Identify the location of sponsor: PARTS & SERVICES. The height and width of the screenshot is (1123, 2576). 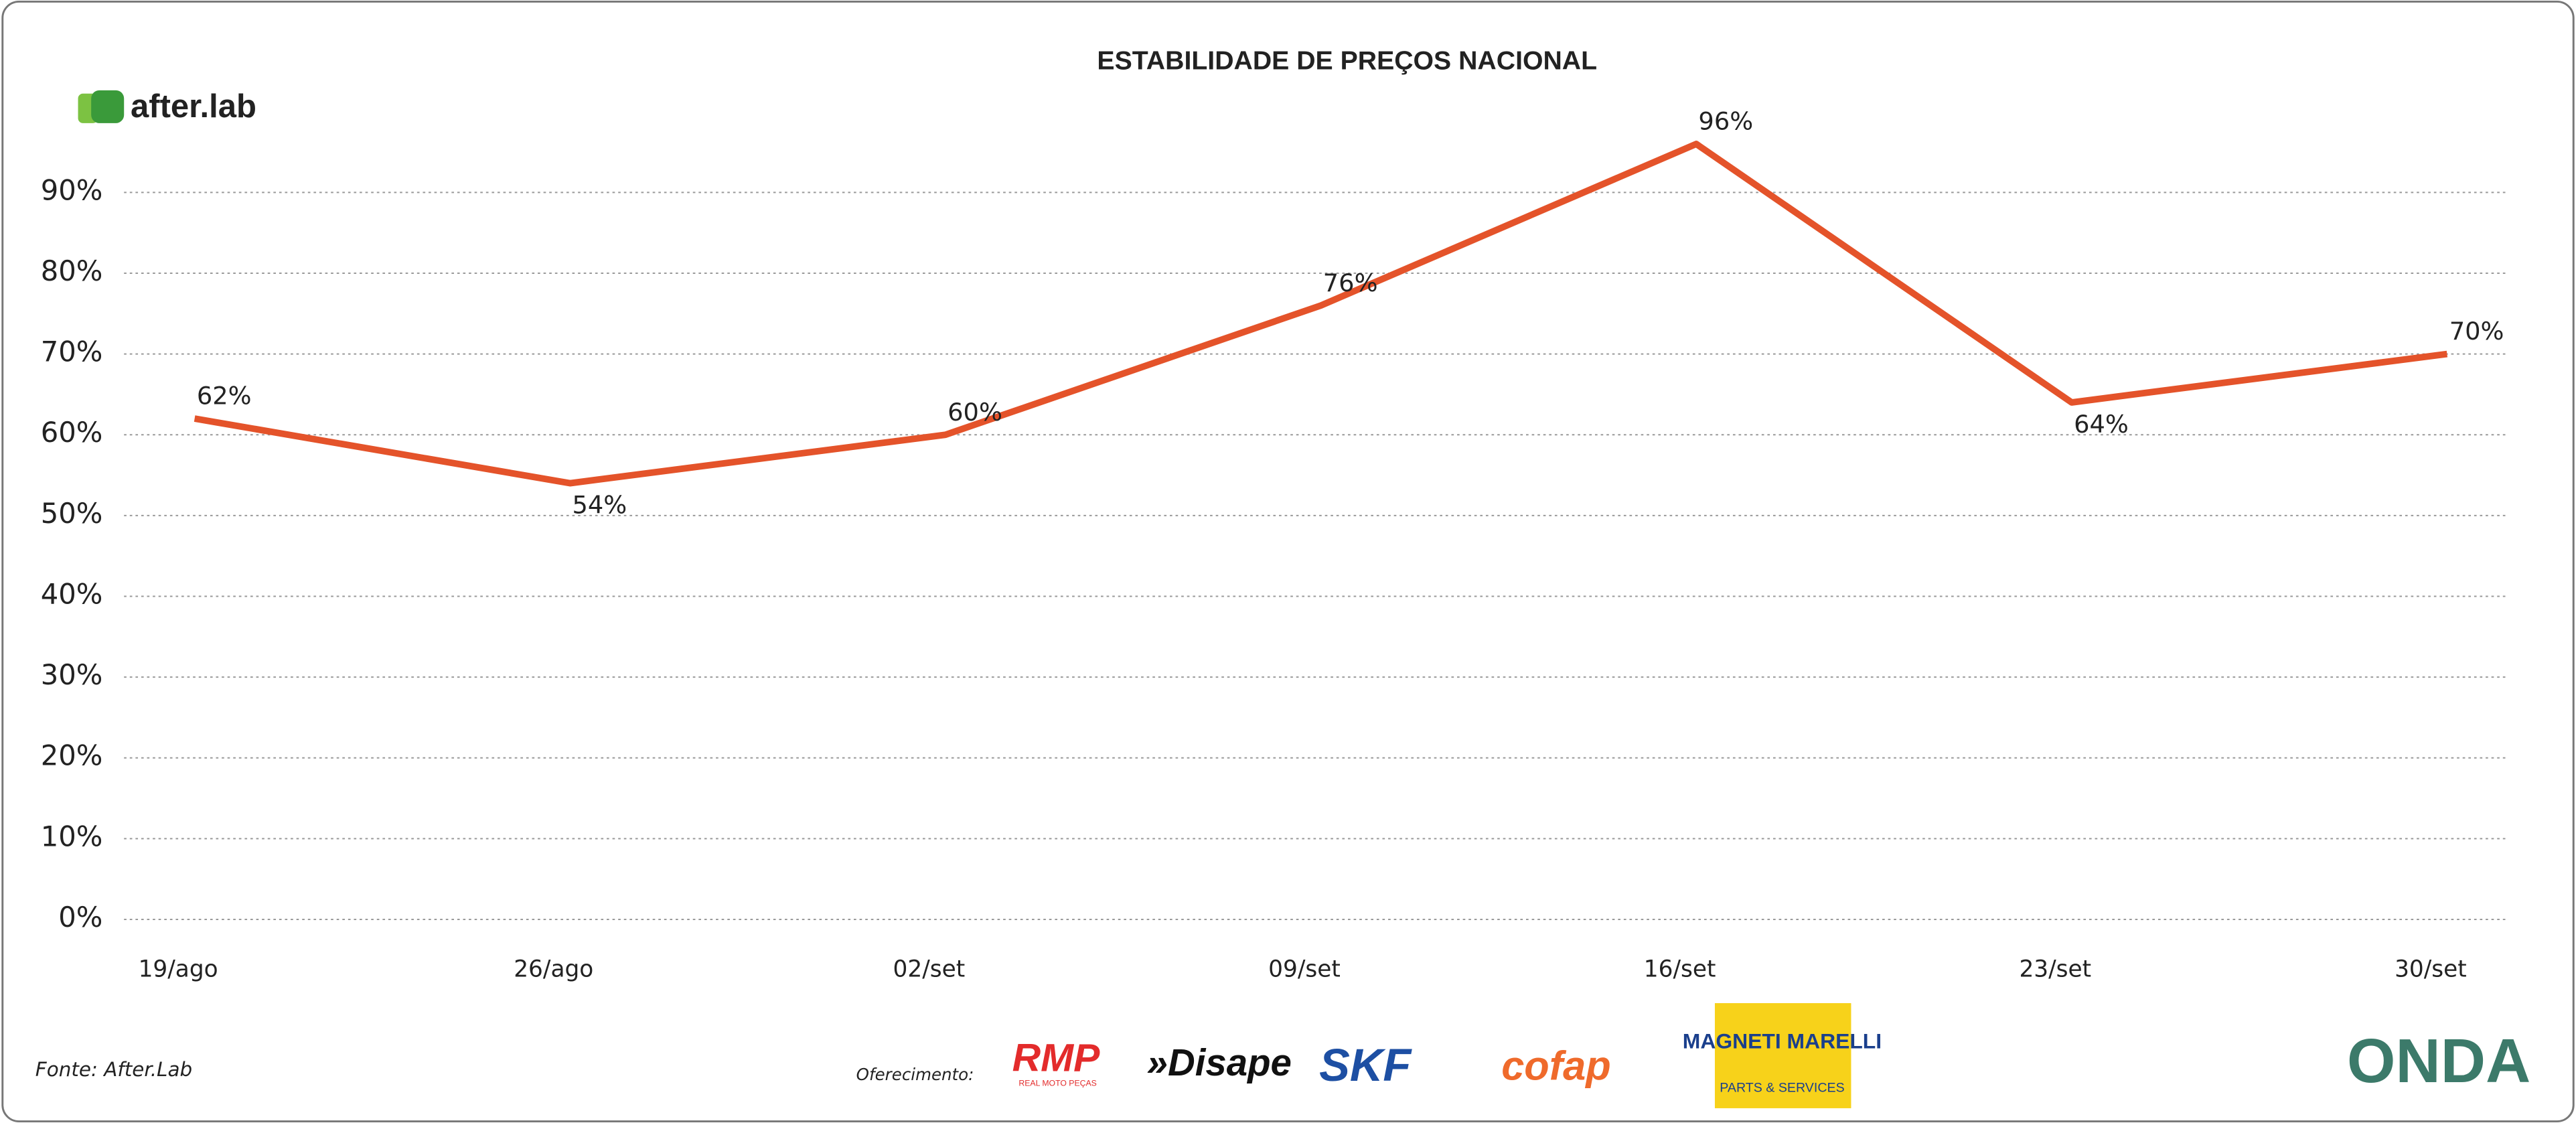
(1782, 1088).